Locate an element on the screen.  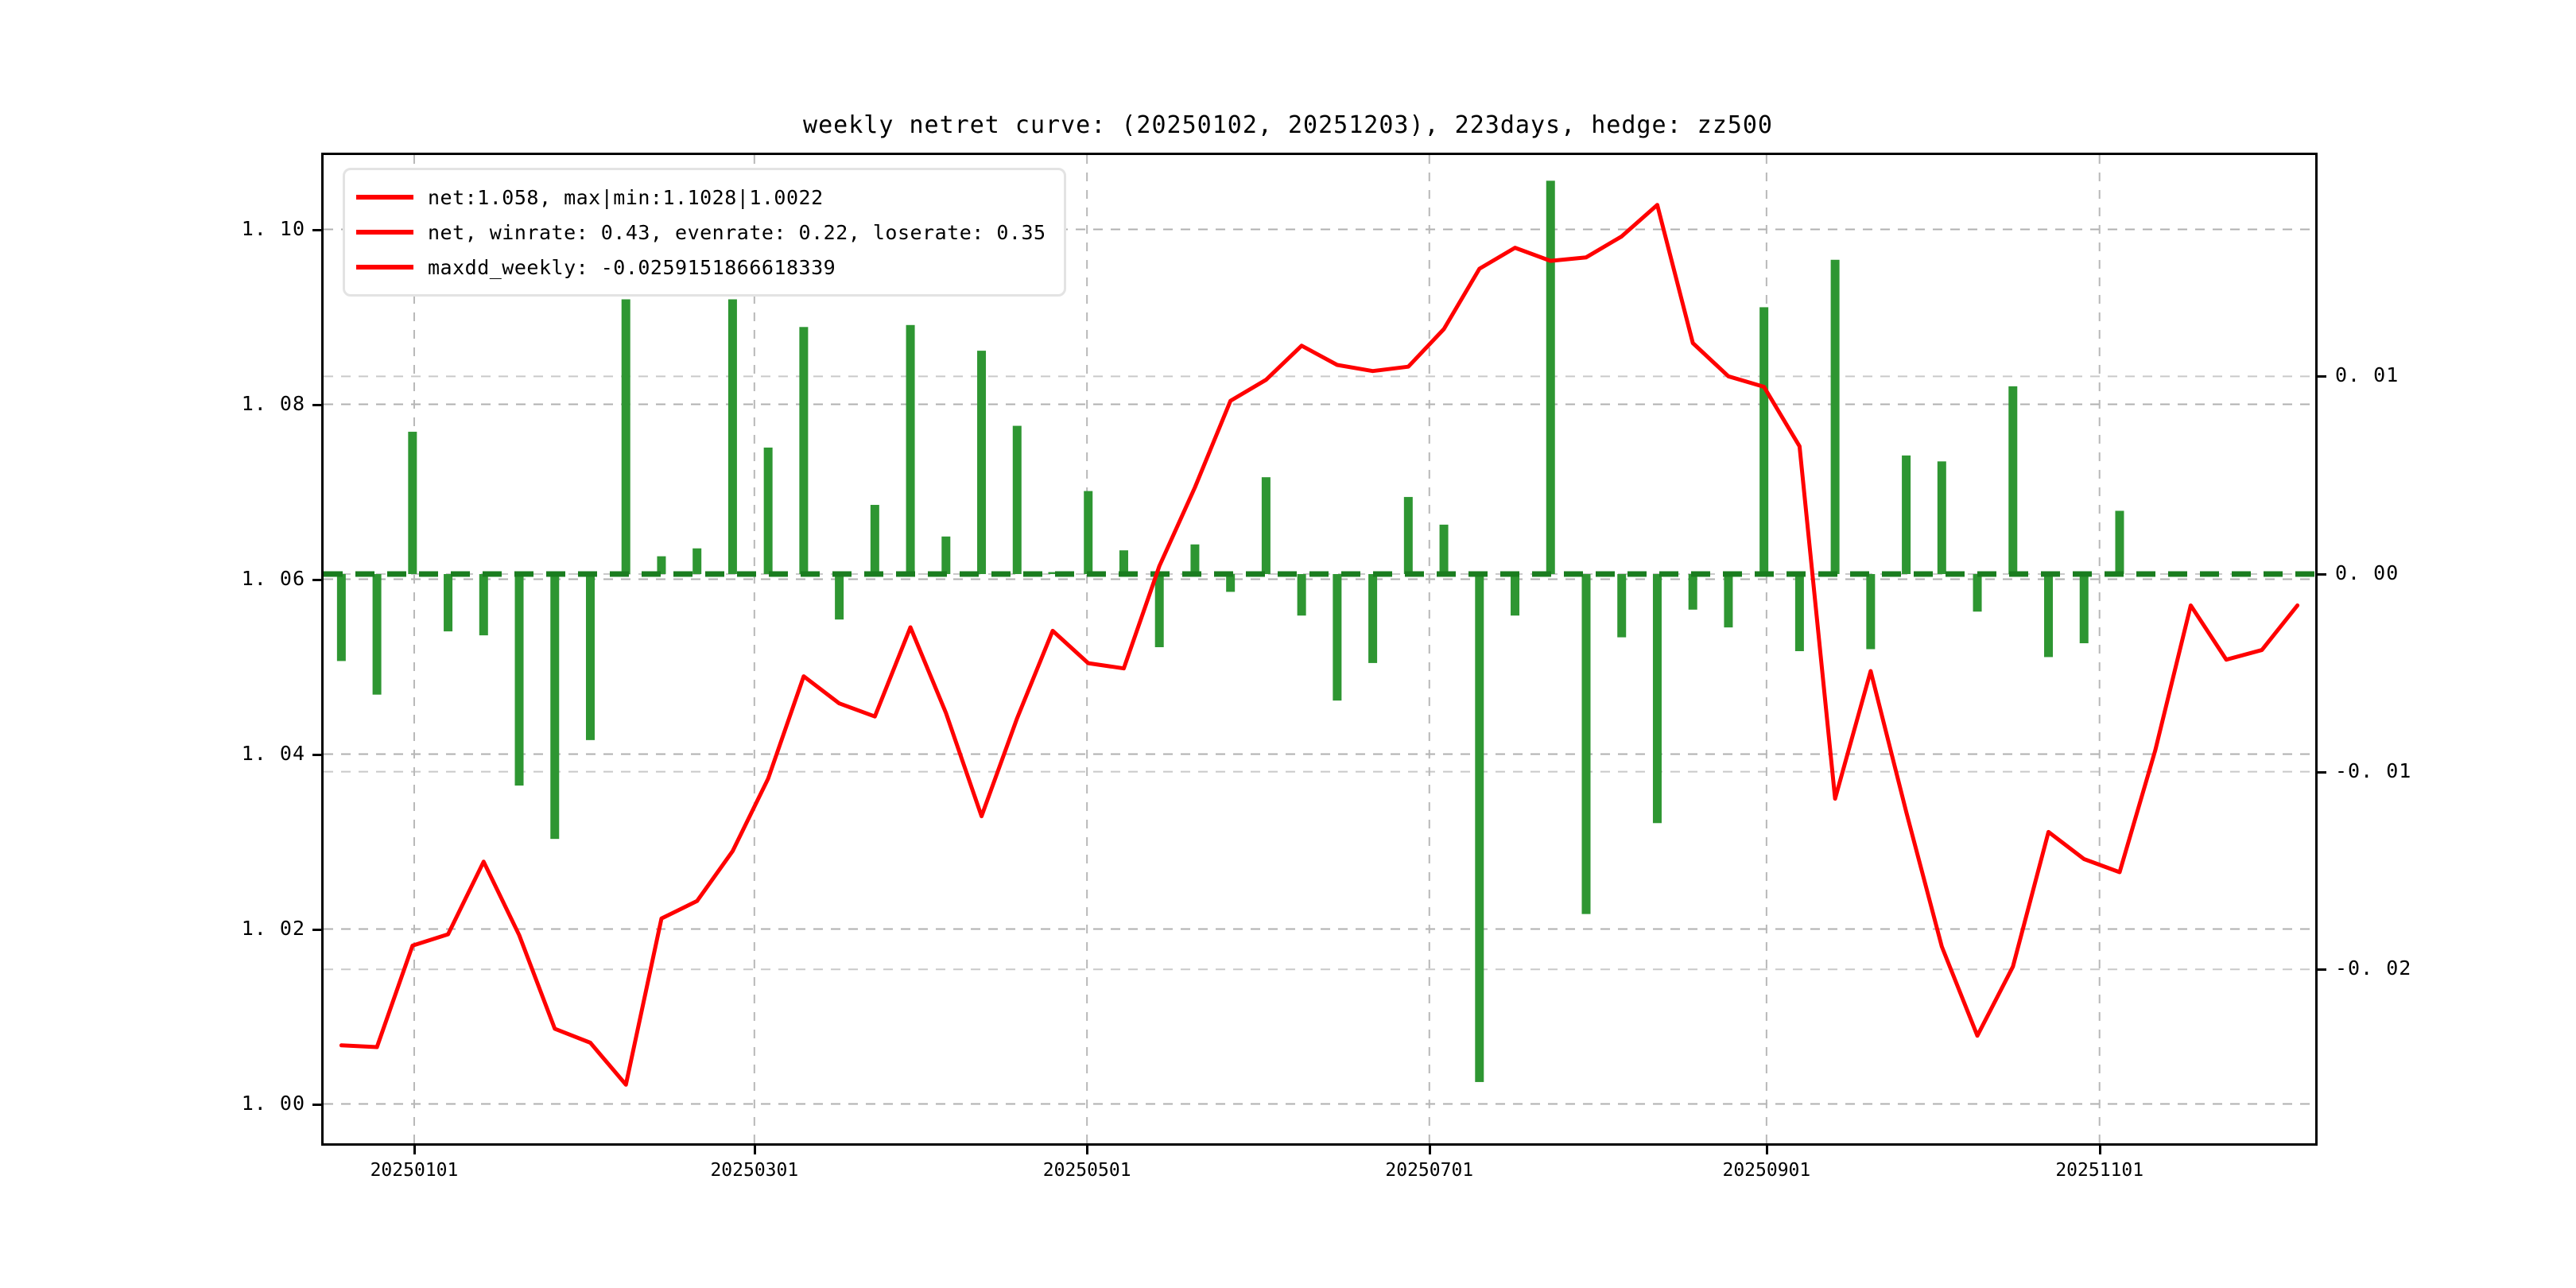
y-axis-tick-label-left: 1. 06 is located at coordinates (273, 578).